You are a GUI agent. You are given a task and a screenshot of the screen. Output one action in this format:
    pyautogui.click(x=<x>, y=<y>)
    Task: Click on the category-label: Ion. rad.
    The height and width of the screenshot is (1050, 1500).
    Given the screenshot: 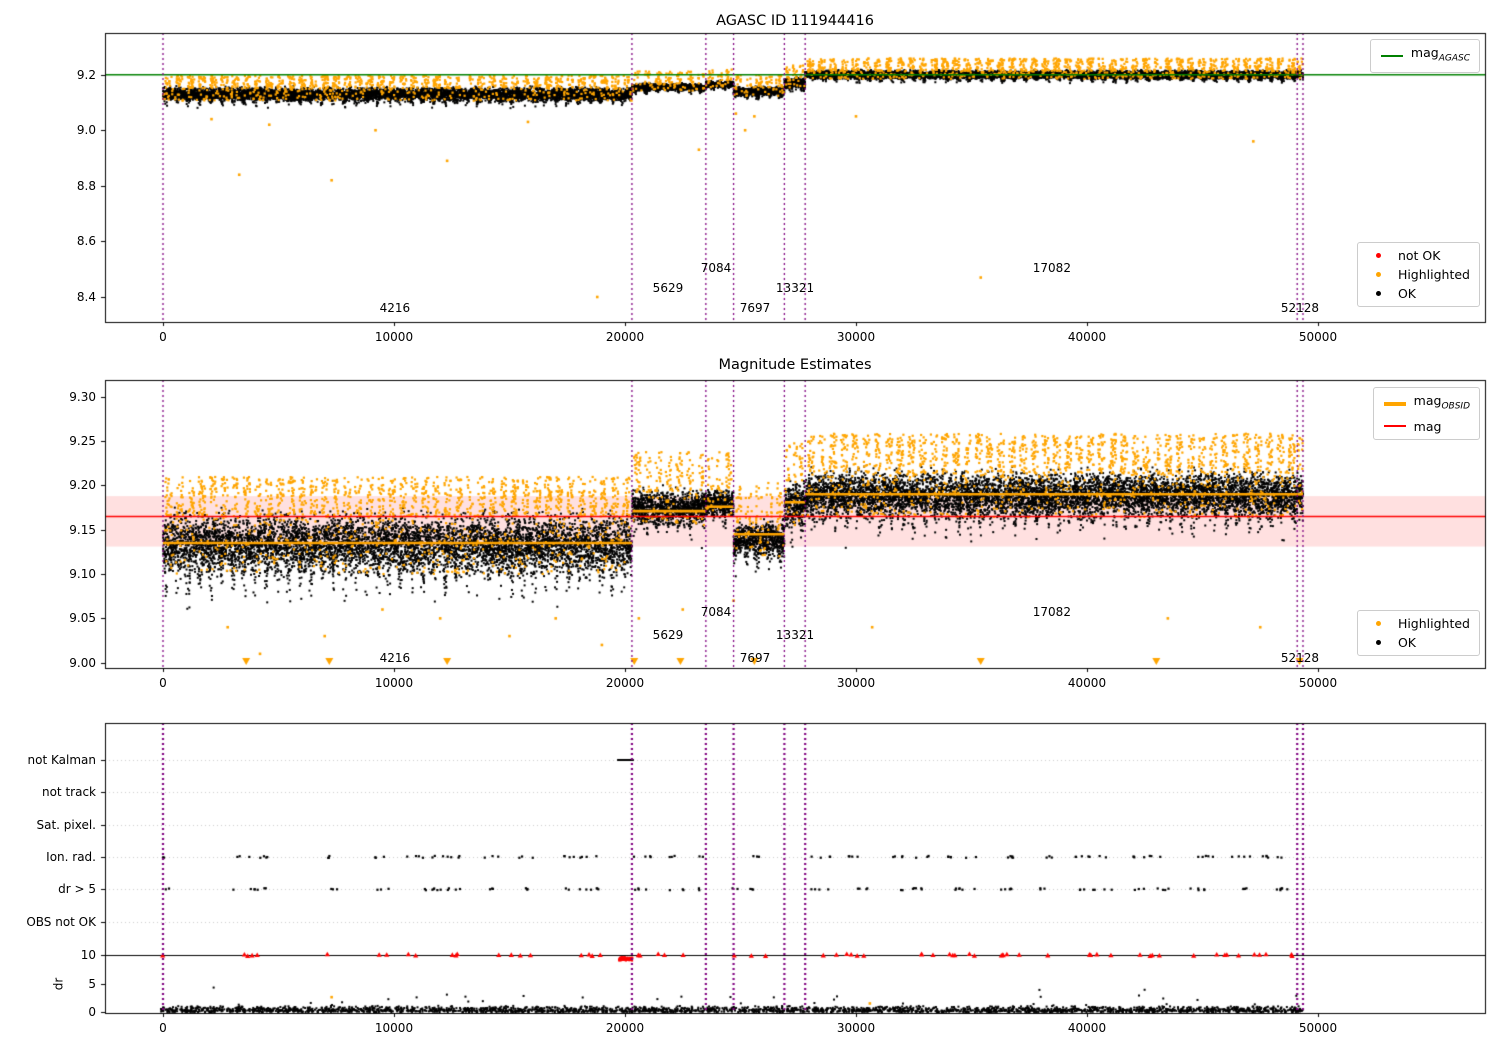 What is the action you would take?
    pyautogui.click(x=71, y=856)
    